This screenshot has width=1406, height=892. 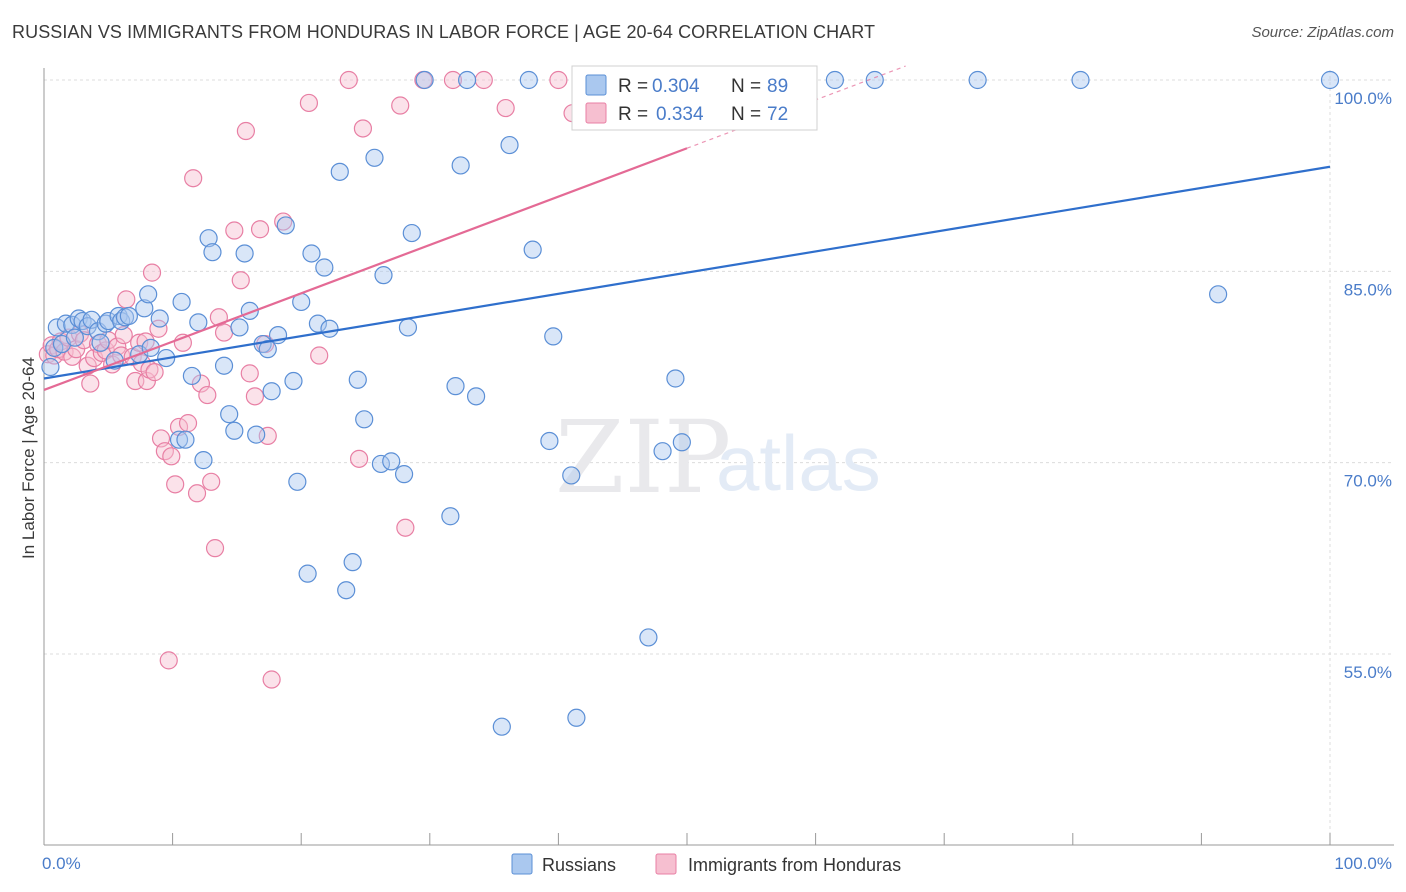 What do you see at coordinates (746, 114) in the screenshot?
I see `legend-n-label-honduras: N =` at bounding box center [746, 114].